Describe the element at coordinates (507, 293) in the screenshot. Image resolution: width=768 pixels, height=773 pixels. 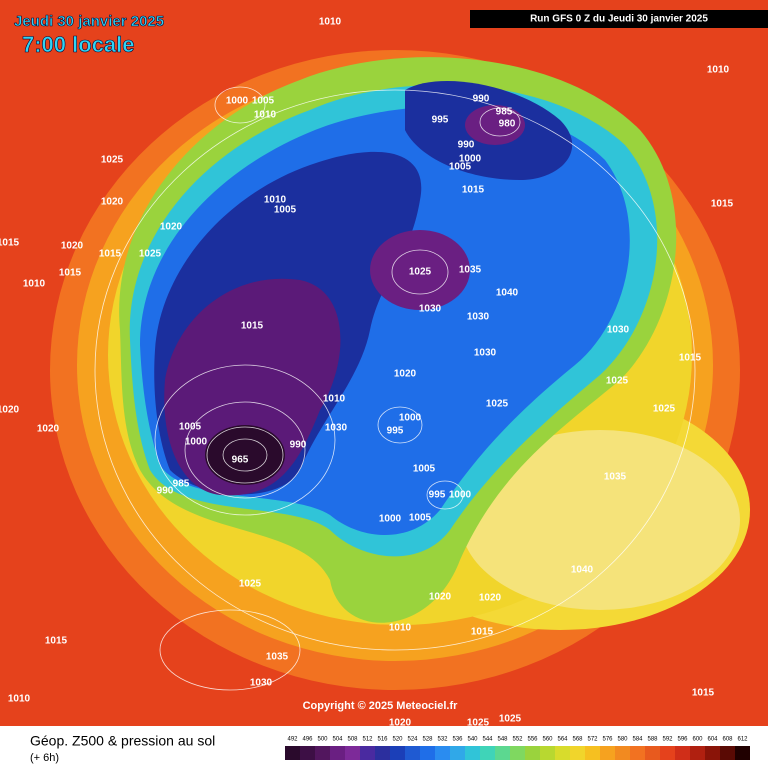
I see `isobar-label: 1040` at that location.